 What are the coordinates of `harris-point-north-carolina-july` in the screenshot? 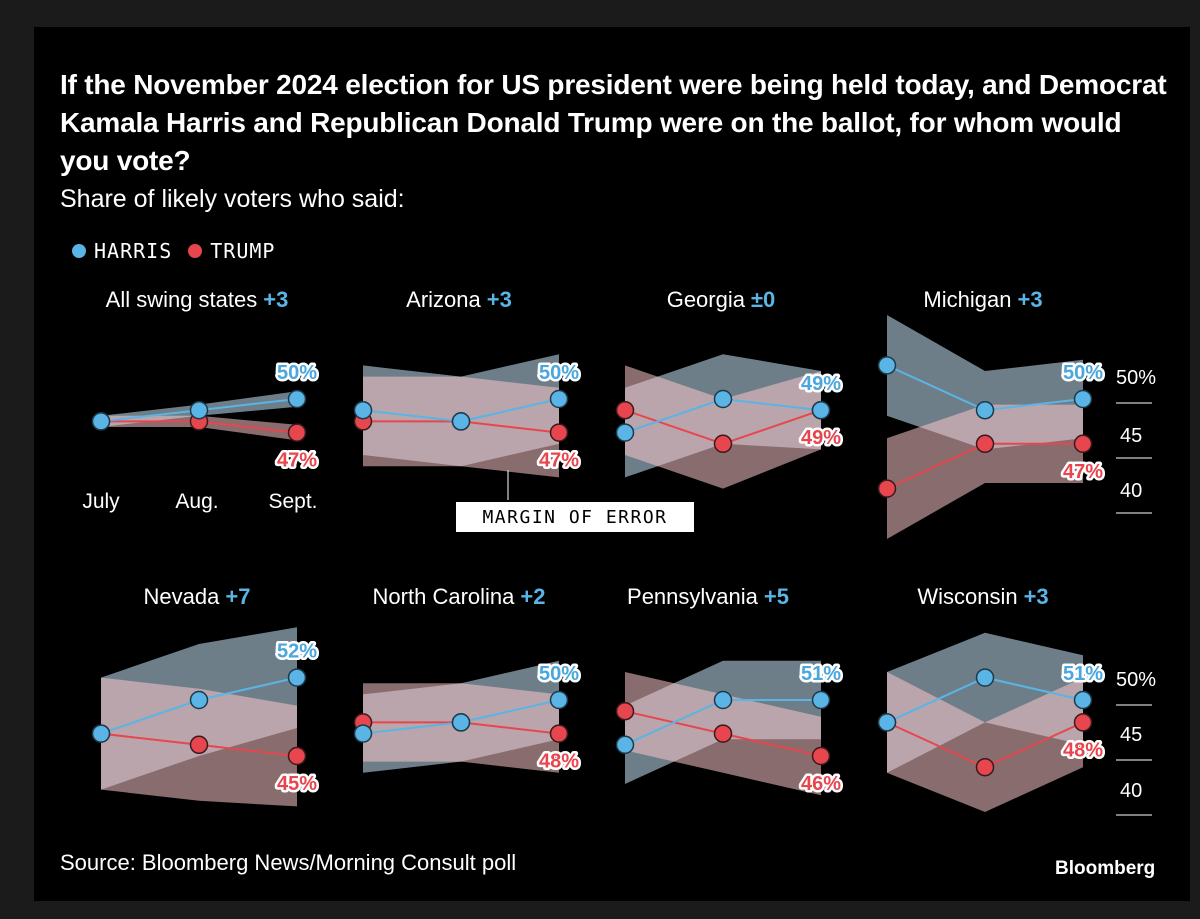 It's located at (363, 733).